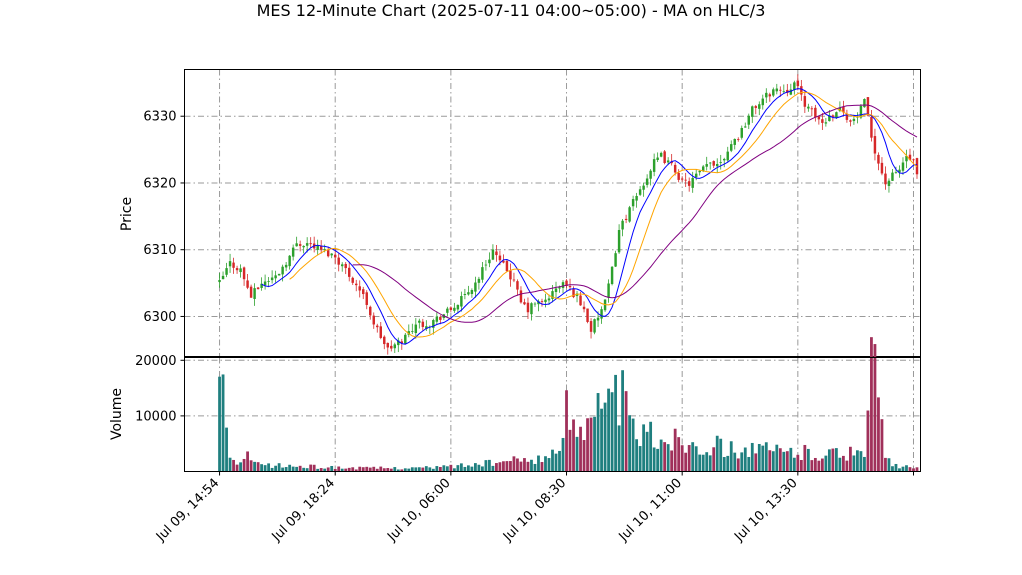 This screenshot has width=1022, height=575. Describe the element at coordinates (160, 389) in the screenshot. I see `volume-y-ticks: 10000 20000` at that location.